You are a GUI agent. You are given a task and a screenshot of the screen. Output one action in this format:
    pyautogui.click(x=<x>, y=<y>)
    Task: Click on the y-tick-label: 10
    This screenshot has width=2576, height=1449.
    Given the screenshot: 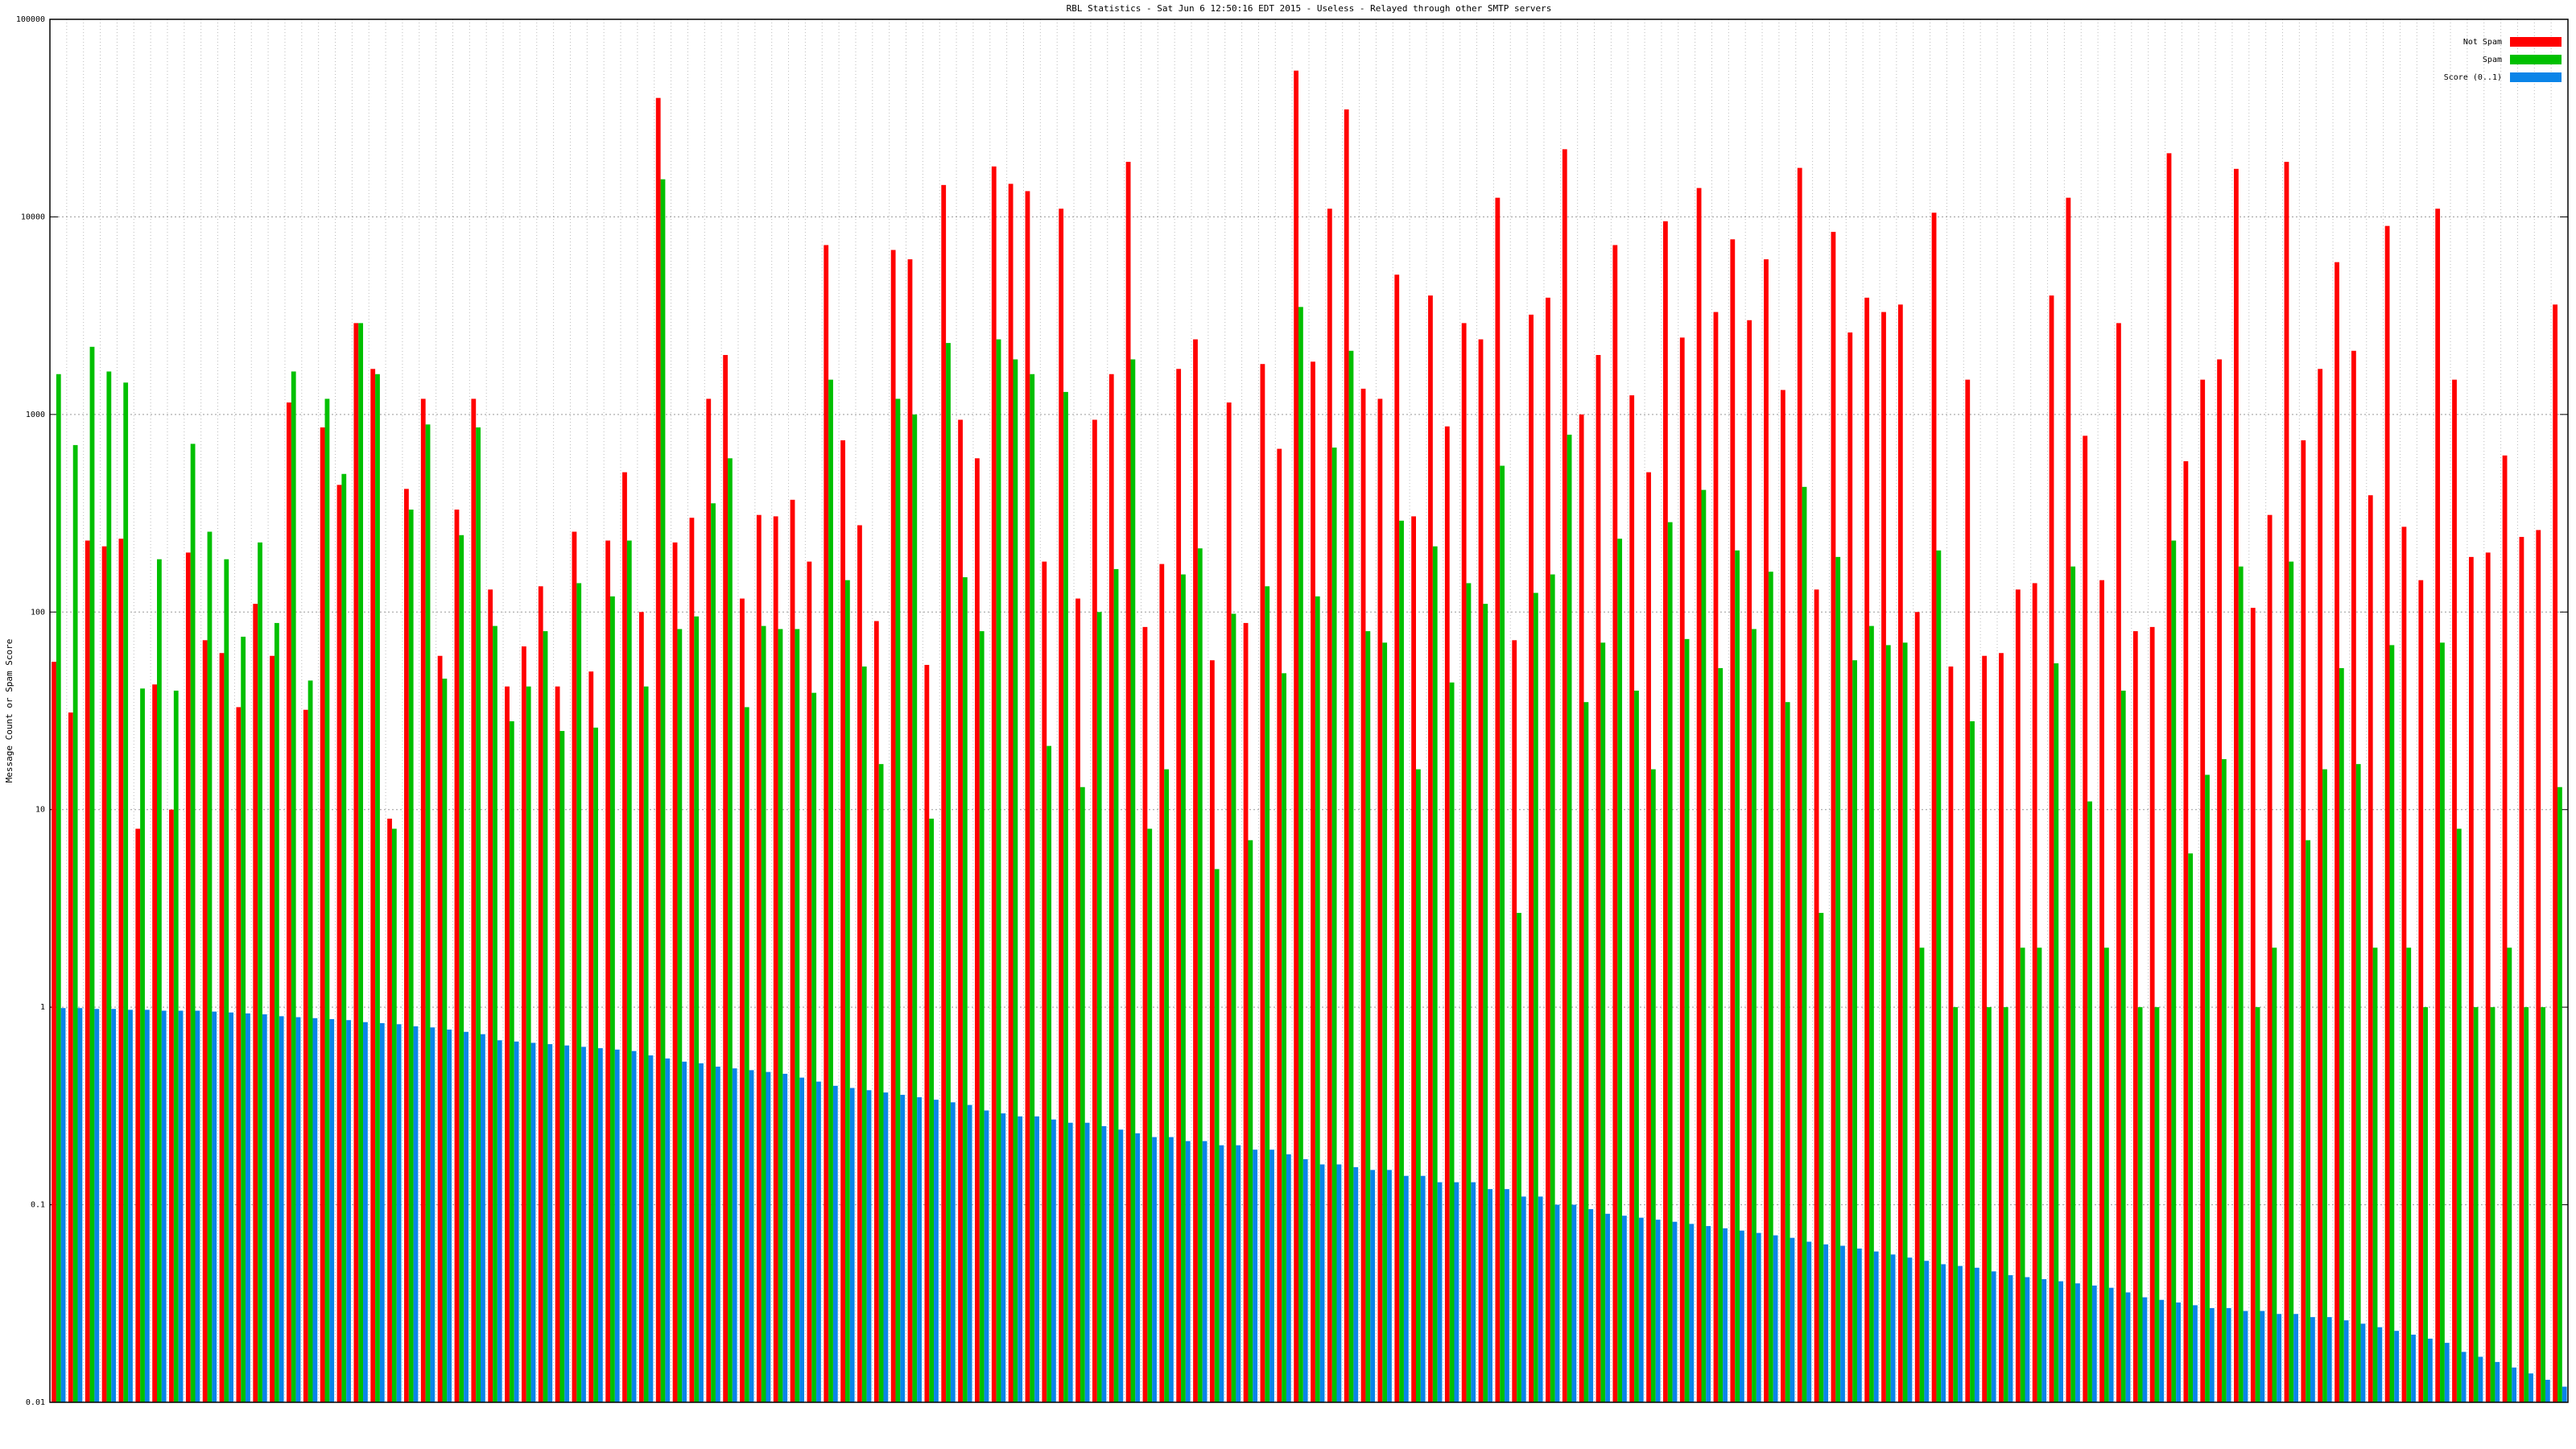 What is the action you would take?
    pyautogui.click(x=40, y=810)
    